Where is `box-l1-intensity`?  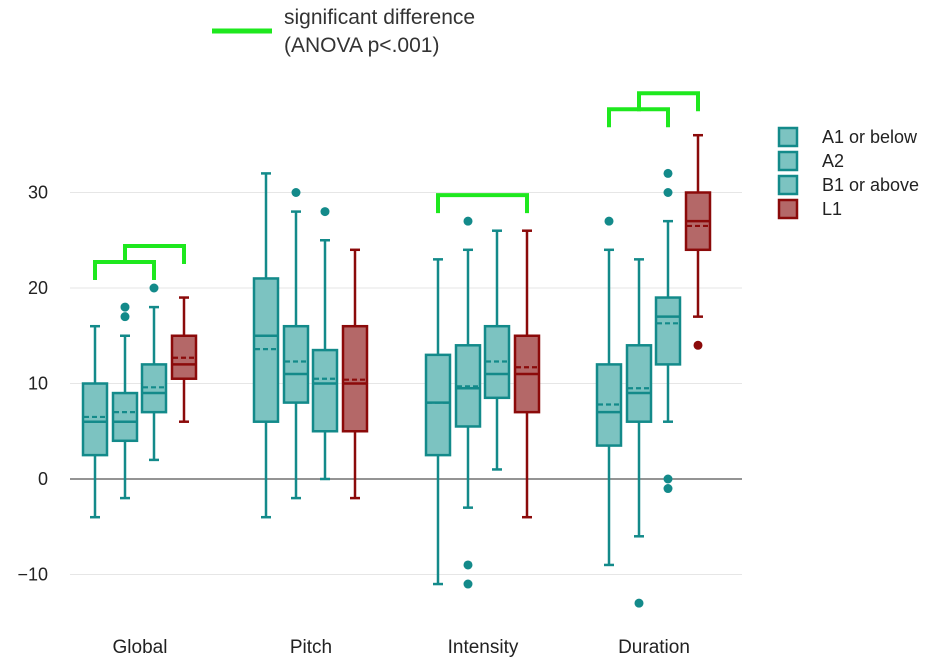
box-l1-intensity is located at coordinates (527, 374).